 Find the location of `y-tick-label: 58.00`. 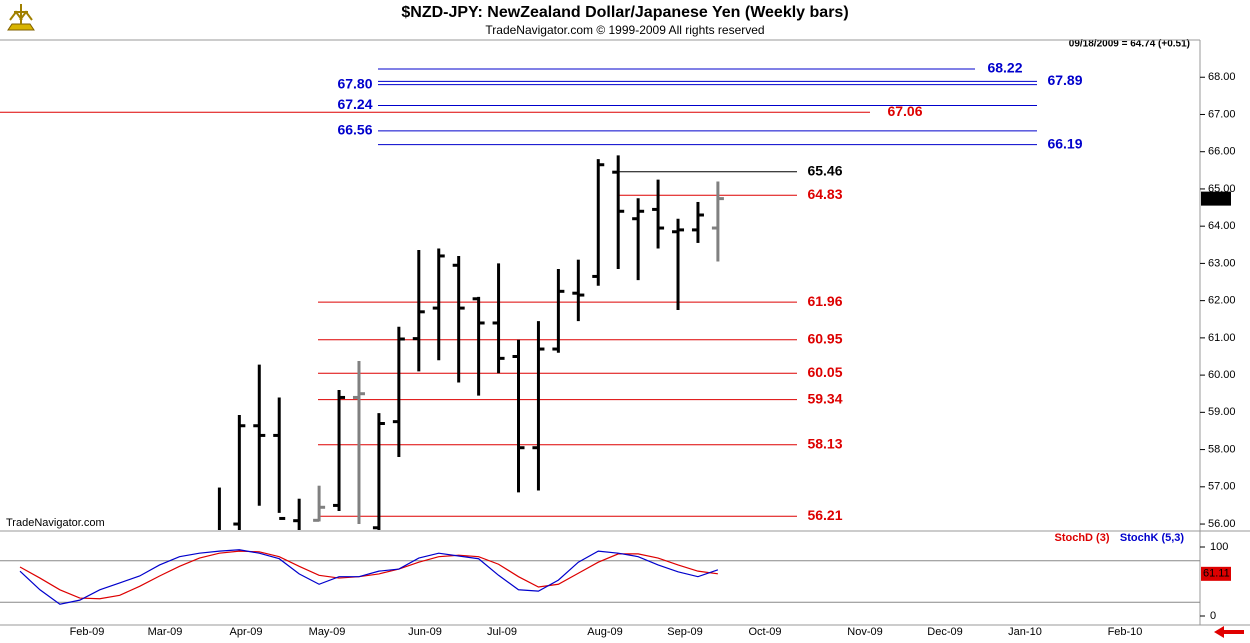

y-tick-label: 58.00 is located at coordinates (1222, 449).